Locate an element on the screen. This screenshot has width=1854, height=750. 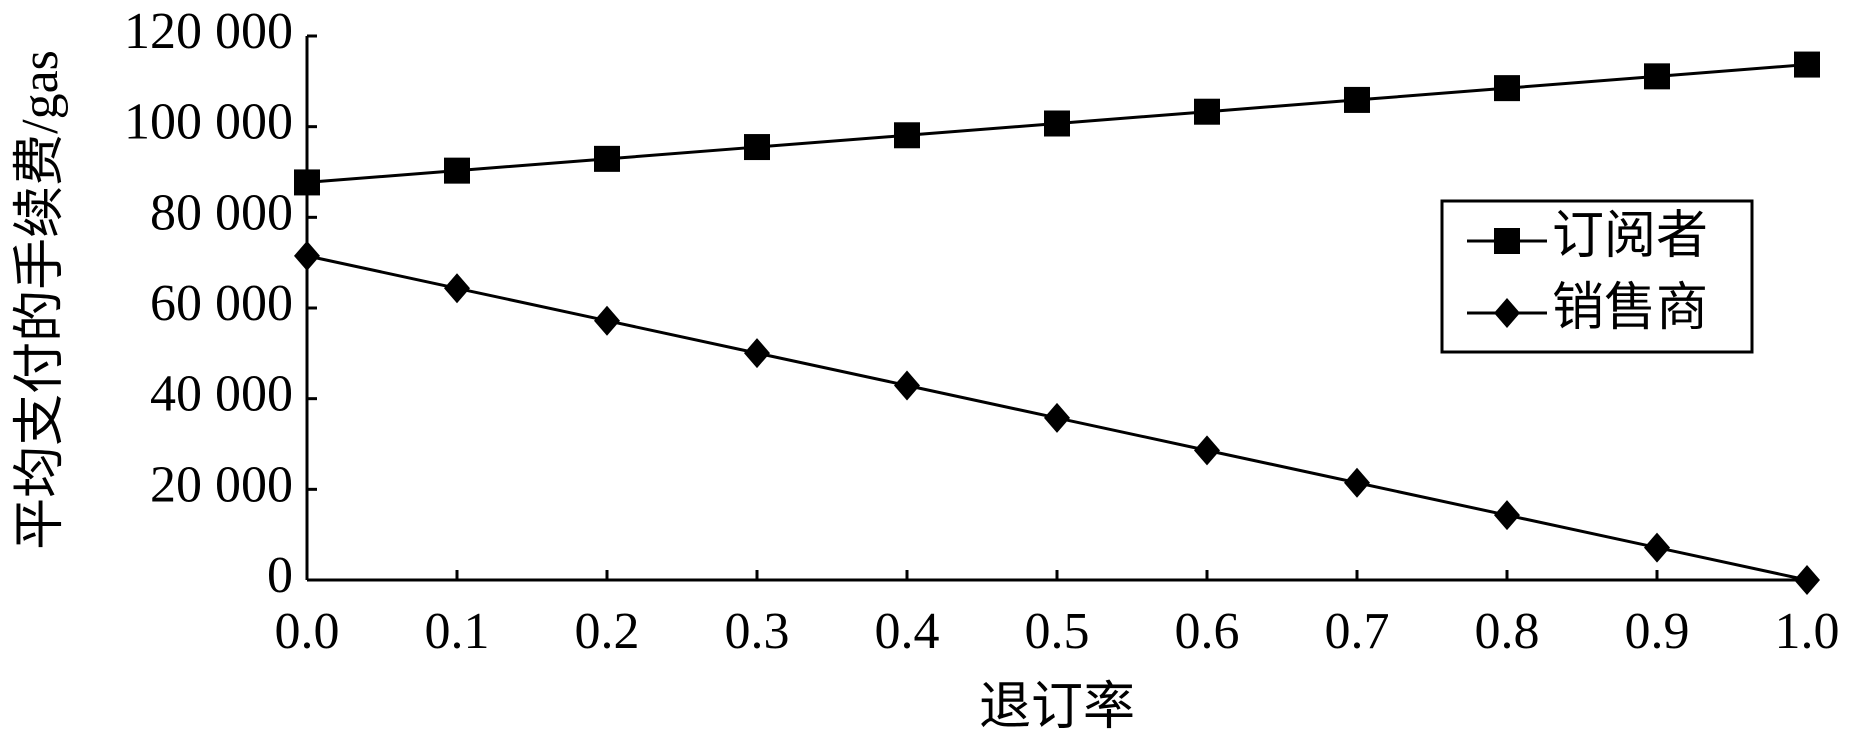
y-tick-label: 60 000 is located at coordinates (221, 303).